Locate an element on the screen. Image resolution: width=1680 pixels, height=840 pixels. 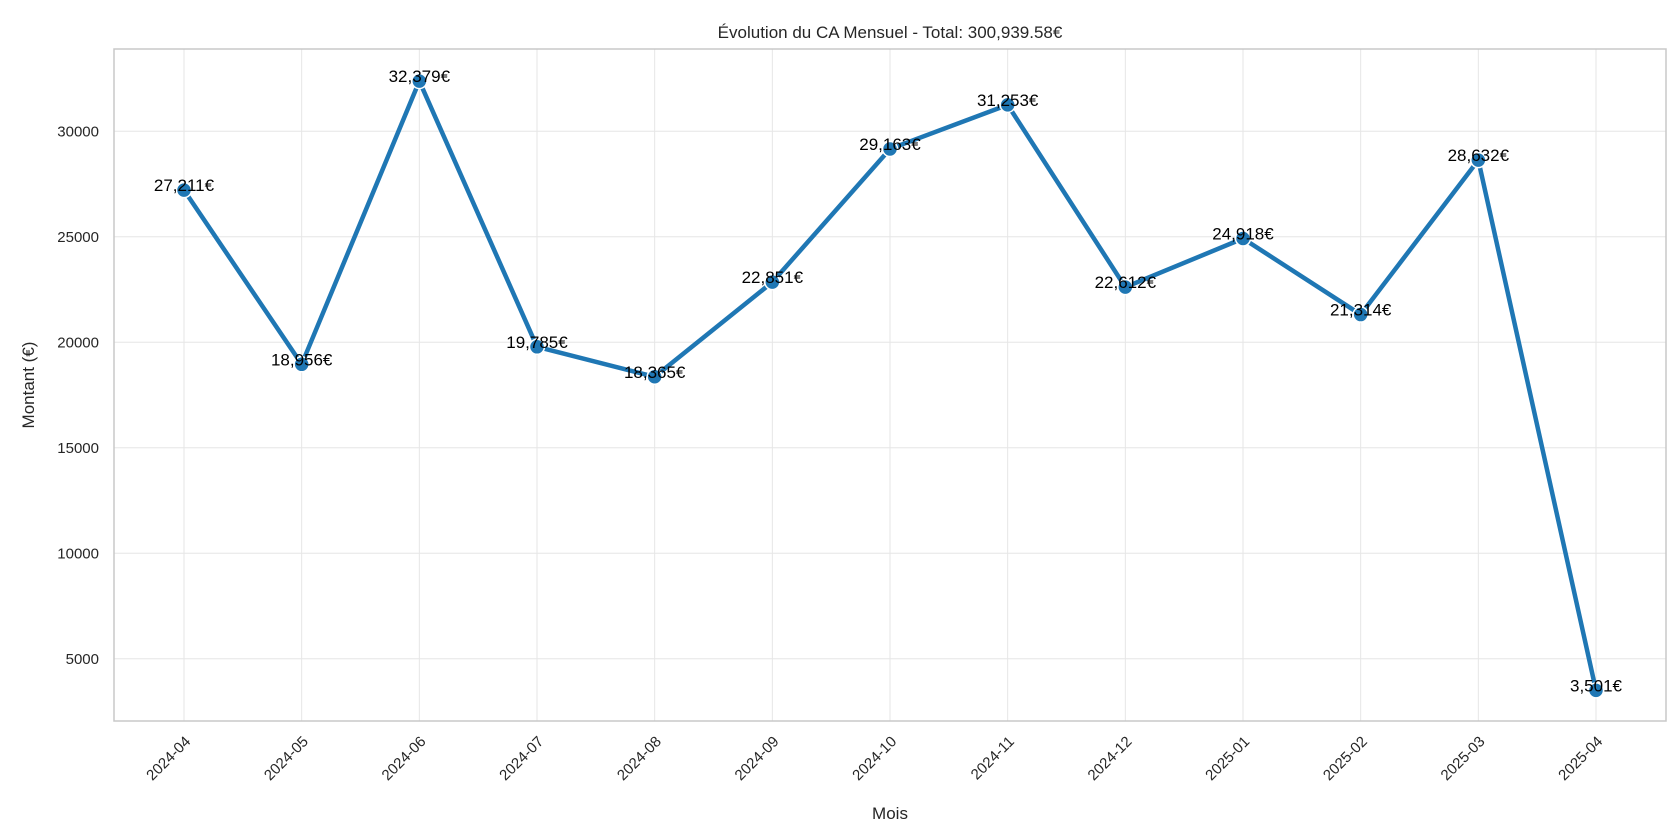
data-label: 31,253€ is located at coordinates (1008, 100).